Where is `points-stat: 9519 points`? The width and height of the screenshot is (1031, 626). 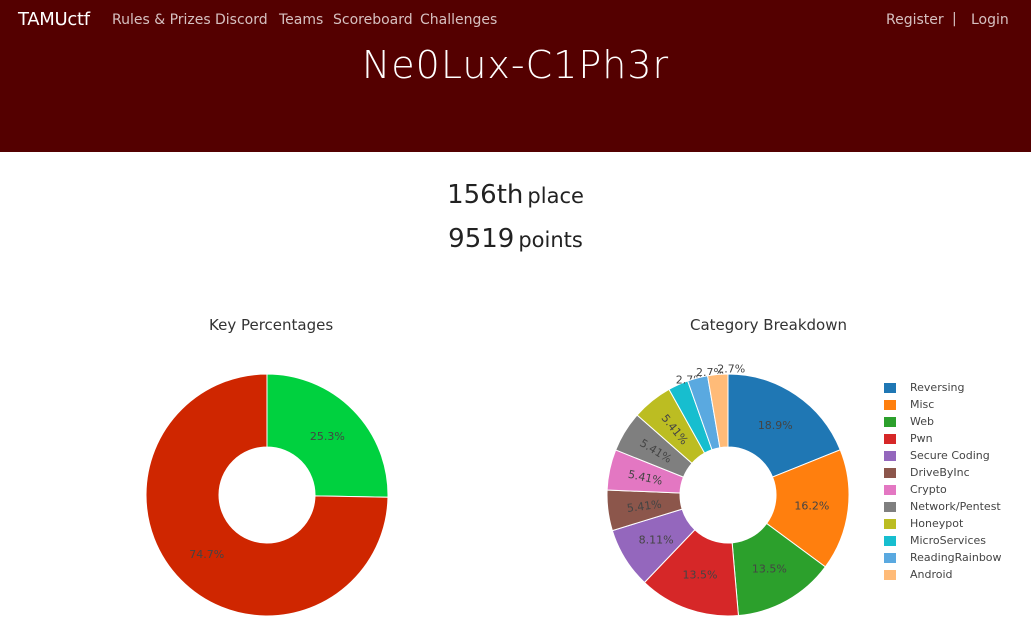 points-stat: 9519 points is located at coordinates (515, 239).